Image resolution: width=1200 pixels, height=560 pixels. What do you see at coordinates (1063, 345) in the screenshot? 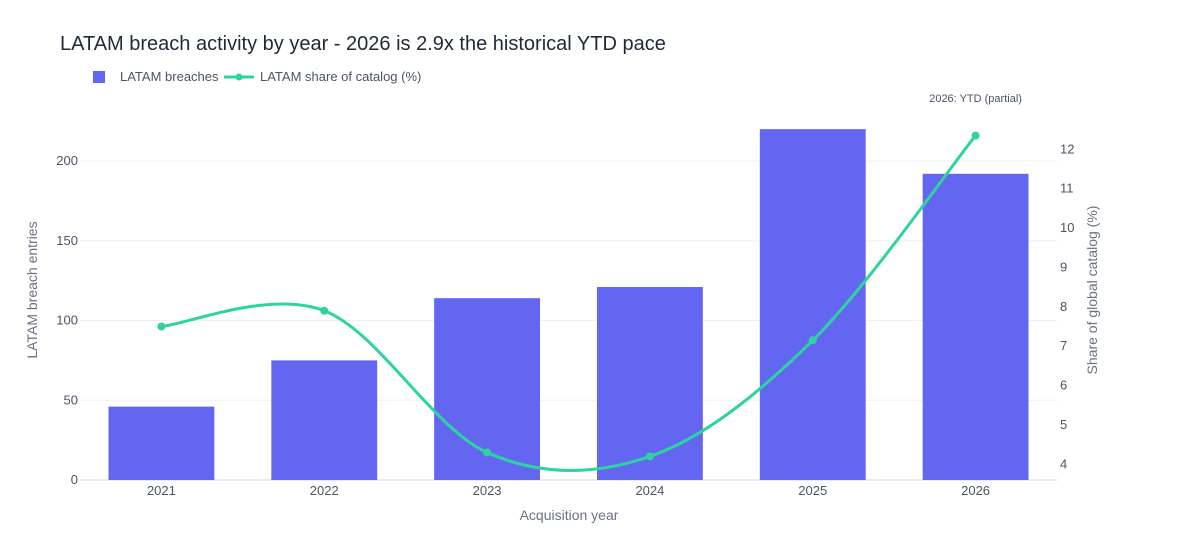
I see `y2-tick-label: 7` at bounding box center [1063, 345].